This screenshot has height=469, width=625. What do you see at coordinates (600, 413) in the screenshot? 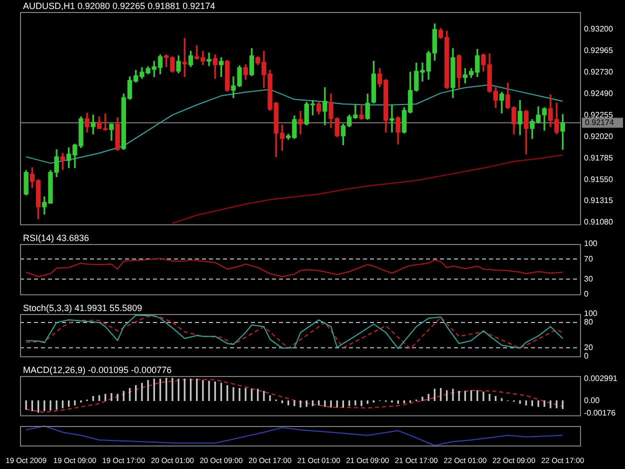
I see `y-tick-label: -0.00176` at bounding box center [600, 413].